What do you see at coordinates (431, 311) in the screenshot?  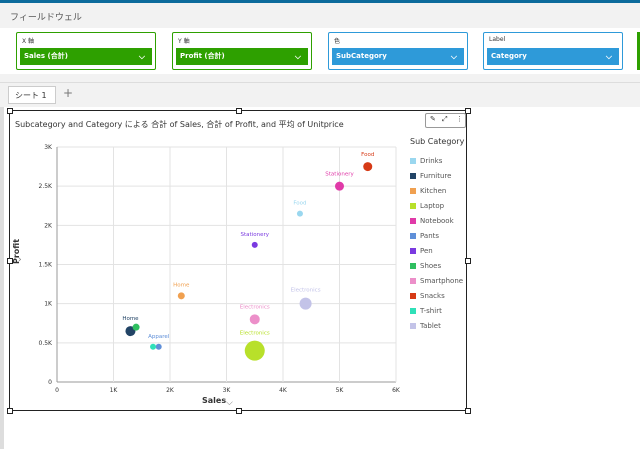 I see `legend-label: T-shirt` at bounding box center [431, 311].